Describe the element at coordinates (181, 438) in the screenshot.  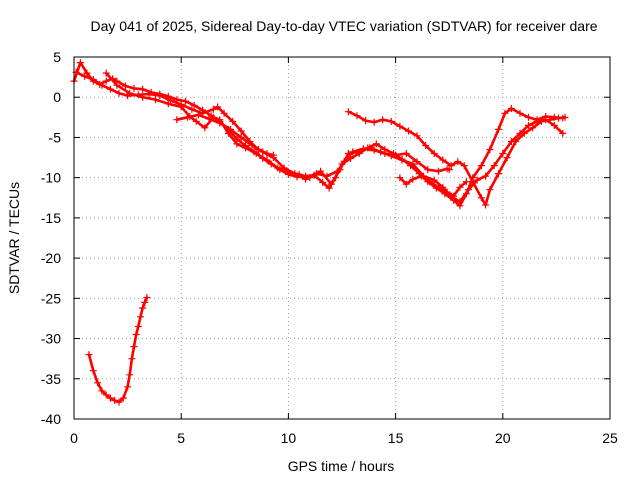
I see `x-tick-label: 5` at that location.